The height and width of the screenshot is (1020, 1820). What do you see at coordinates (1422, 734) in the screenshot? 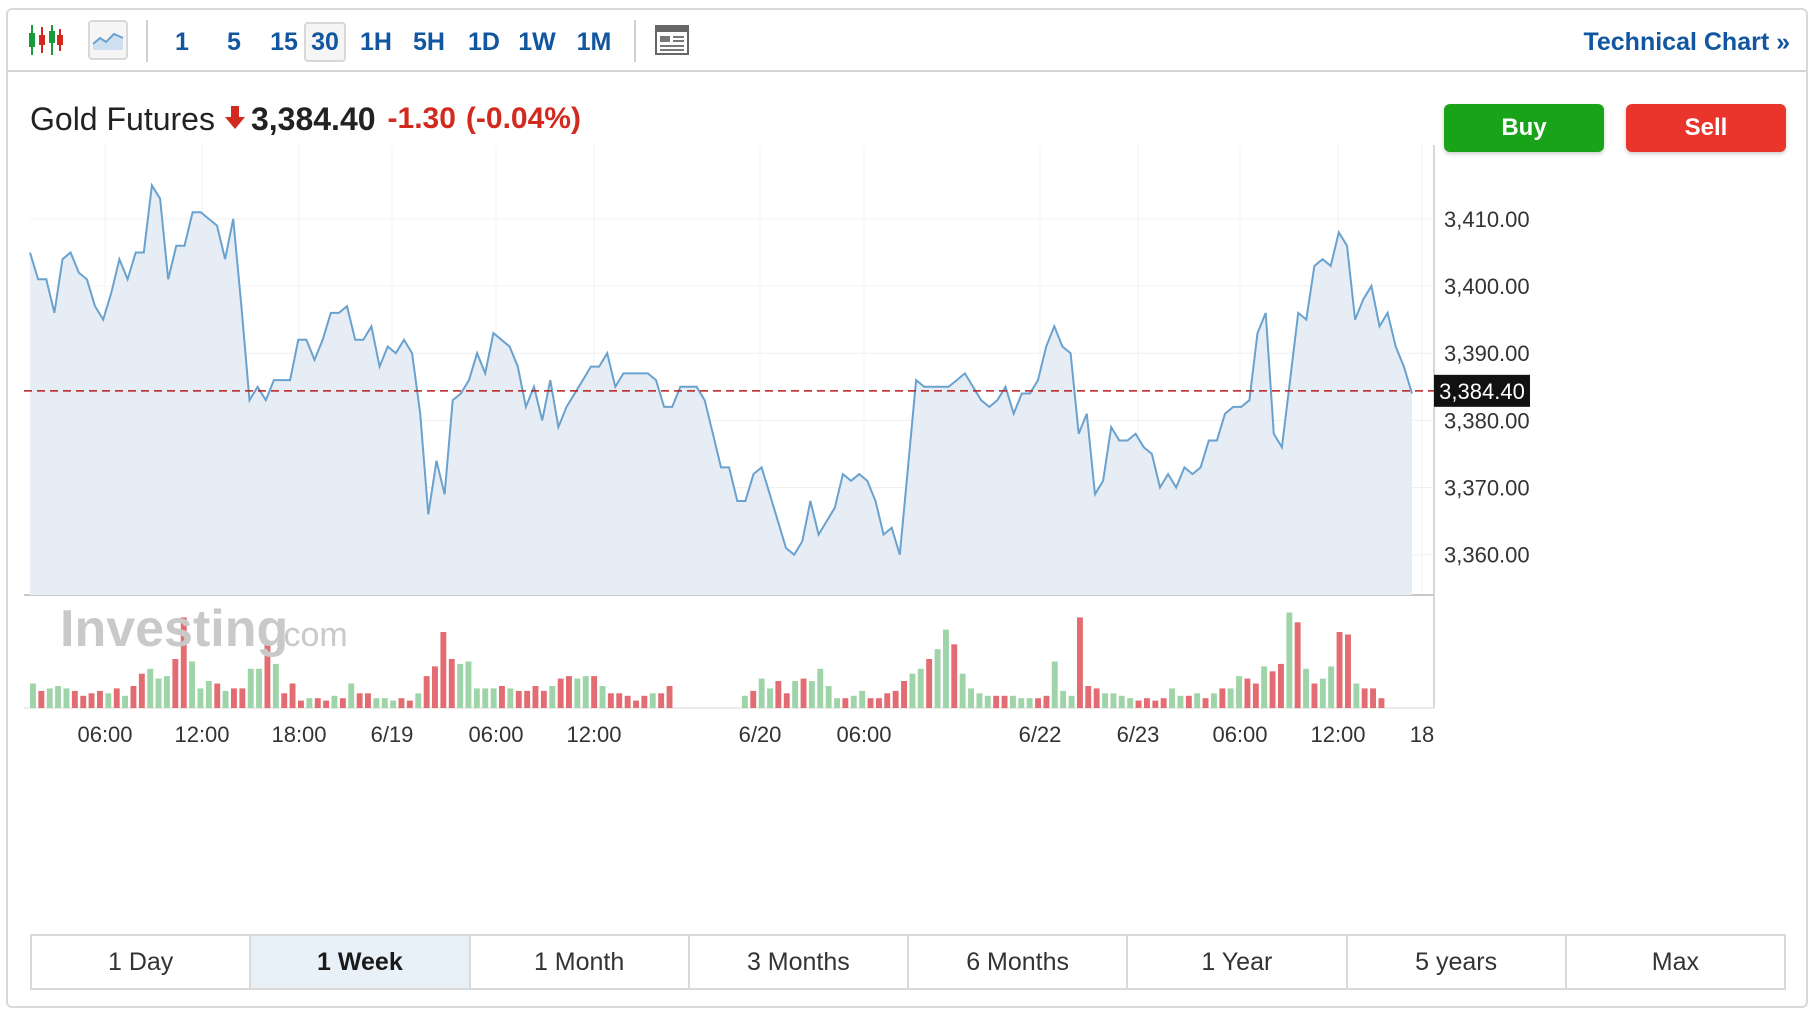
I see `x-tick-label: 18` at bounding box center [1422, 734].